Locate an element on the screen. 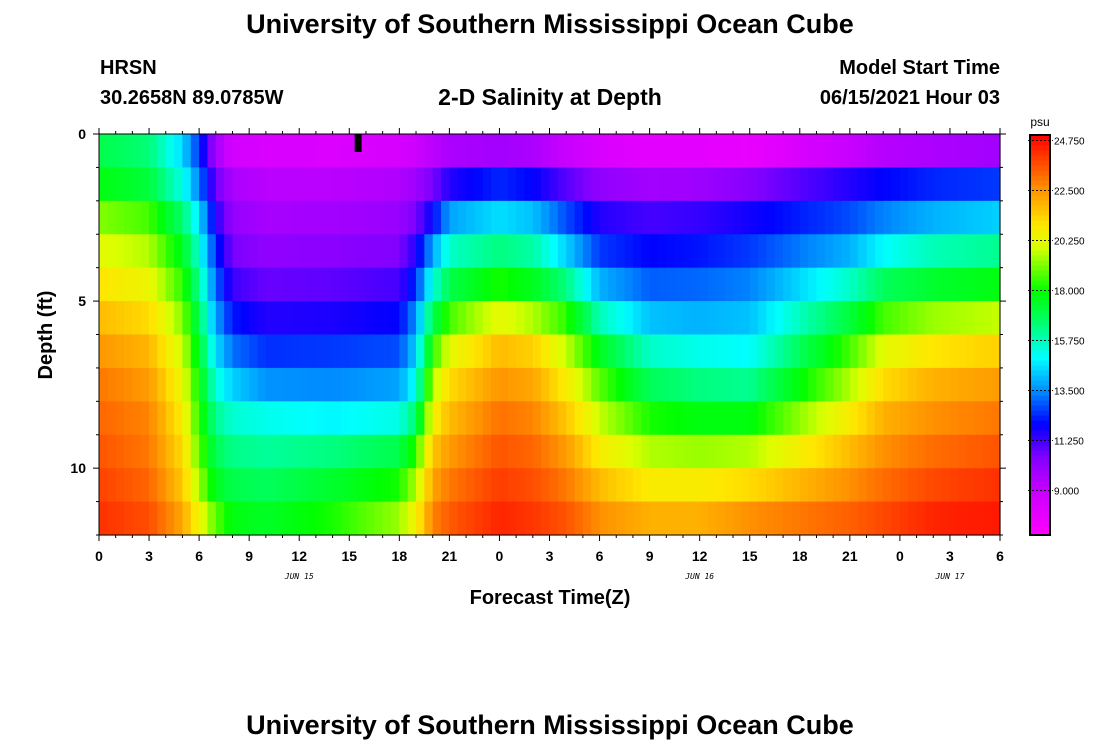 This screenshot has width=1100, height=750. x-tick-label: 3 is located at coordinates (950, 556).